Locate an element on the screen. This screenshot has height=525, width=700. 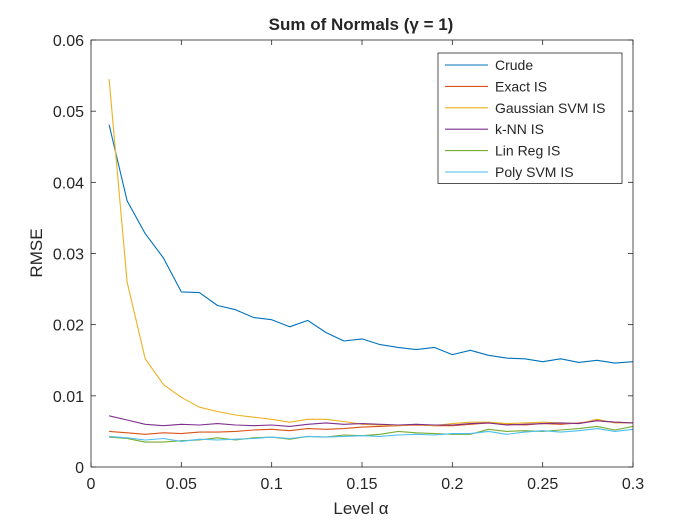
legend-label-lin-reg-is: Lin Reg IS is located at coordinates (527, 151).